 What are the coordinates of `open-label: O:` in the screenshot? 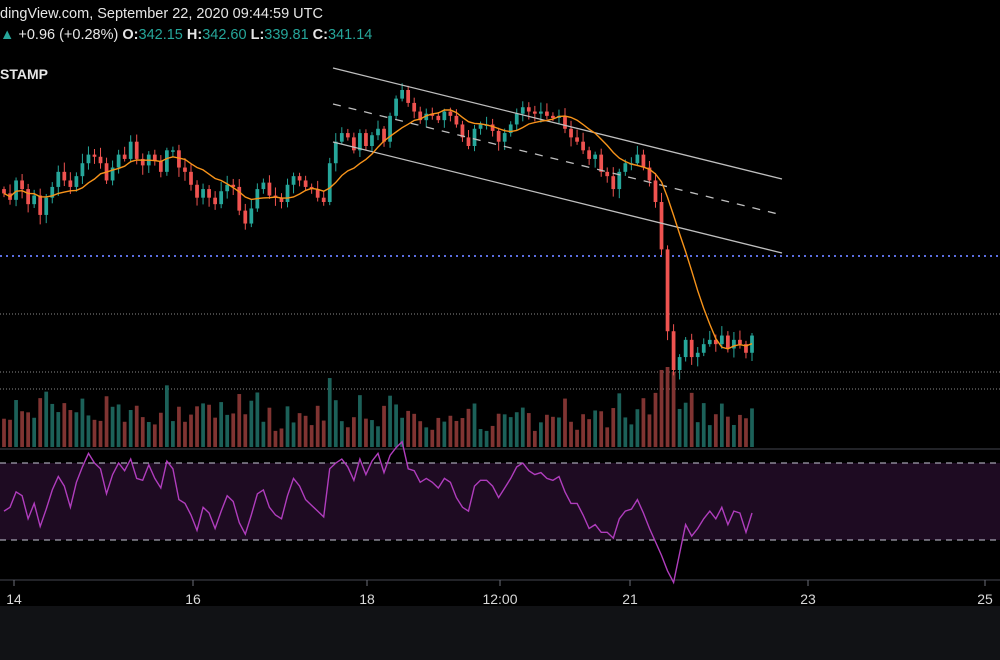 It's located at (130, 35).